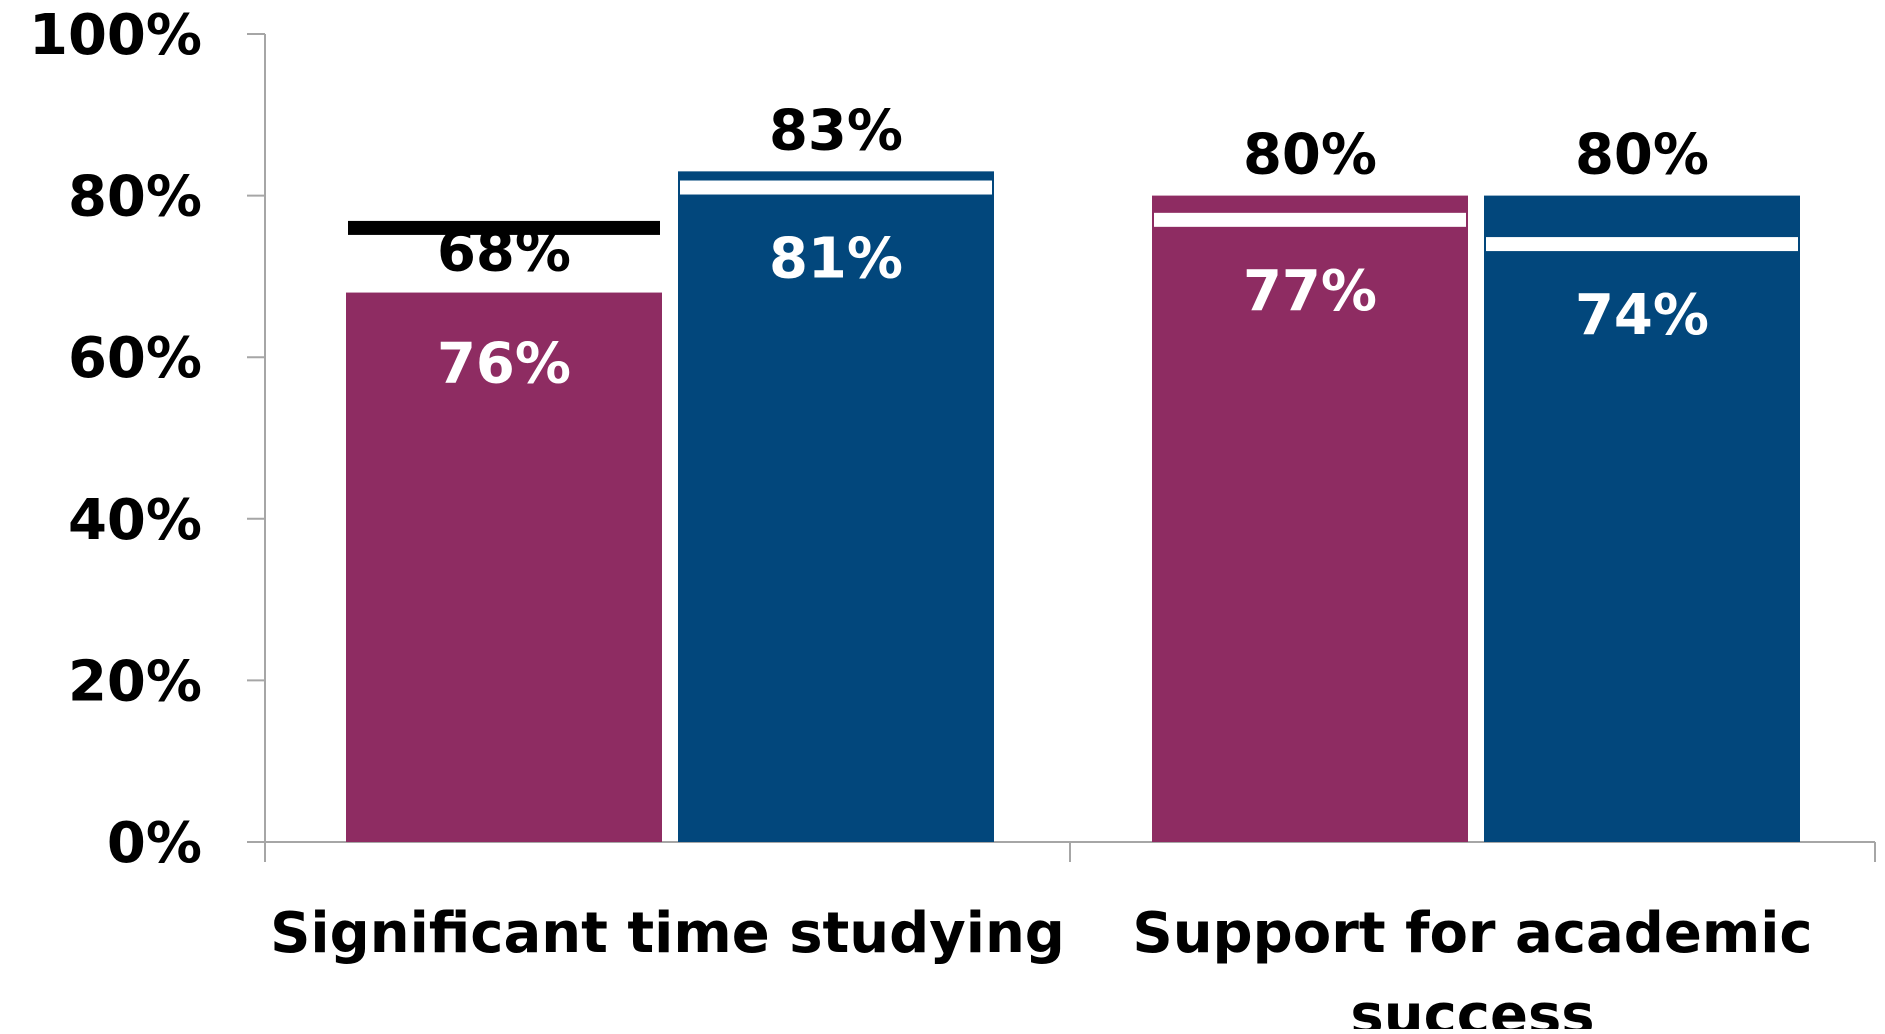 The image size is (1885, 1034). Describe the element at coordinates (836, 130) in the screenshot. I see `bar-value-label: 83%` at that location.